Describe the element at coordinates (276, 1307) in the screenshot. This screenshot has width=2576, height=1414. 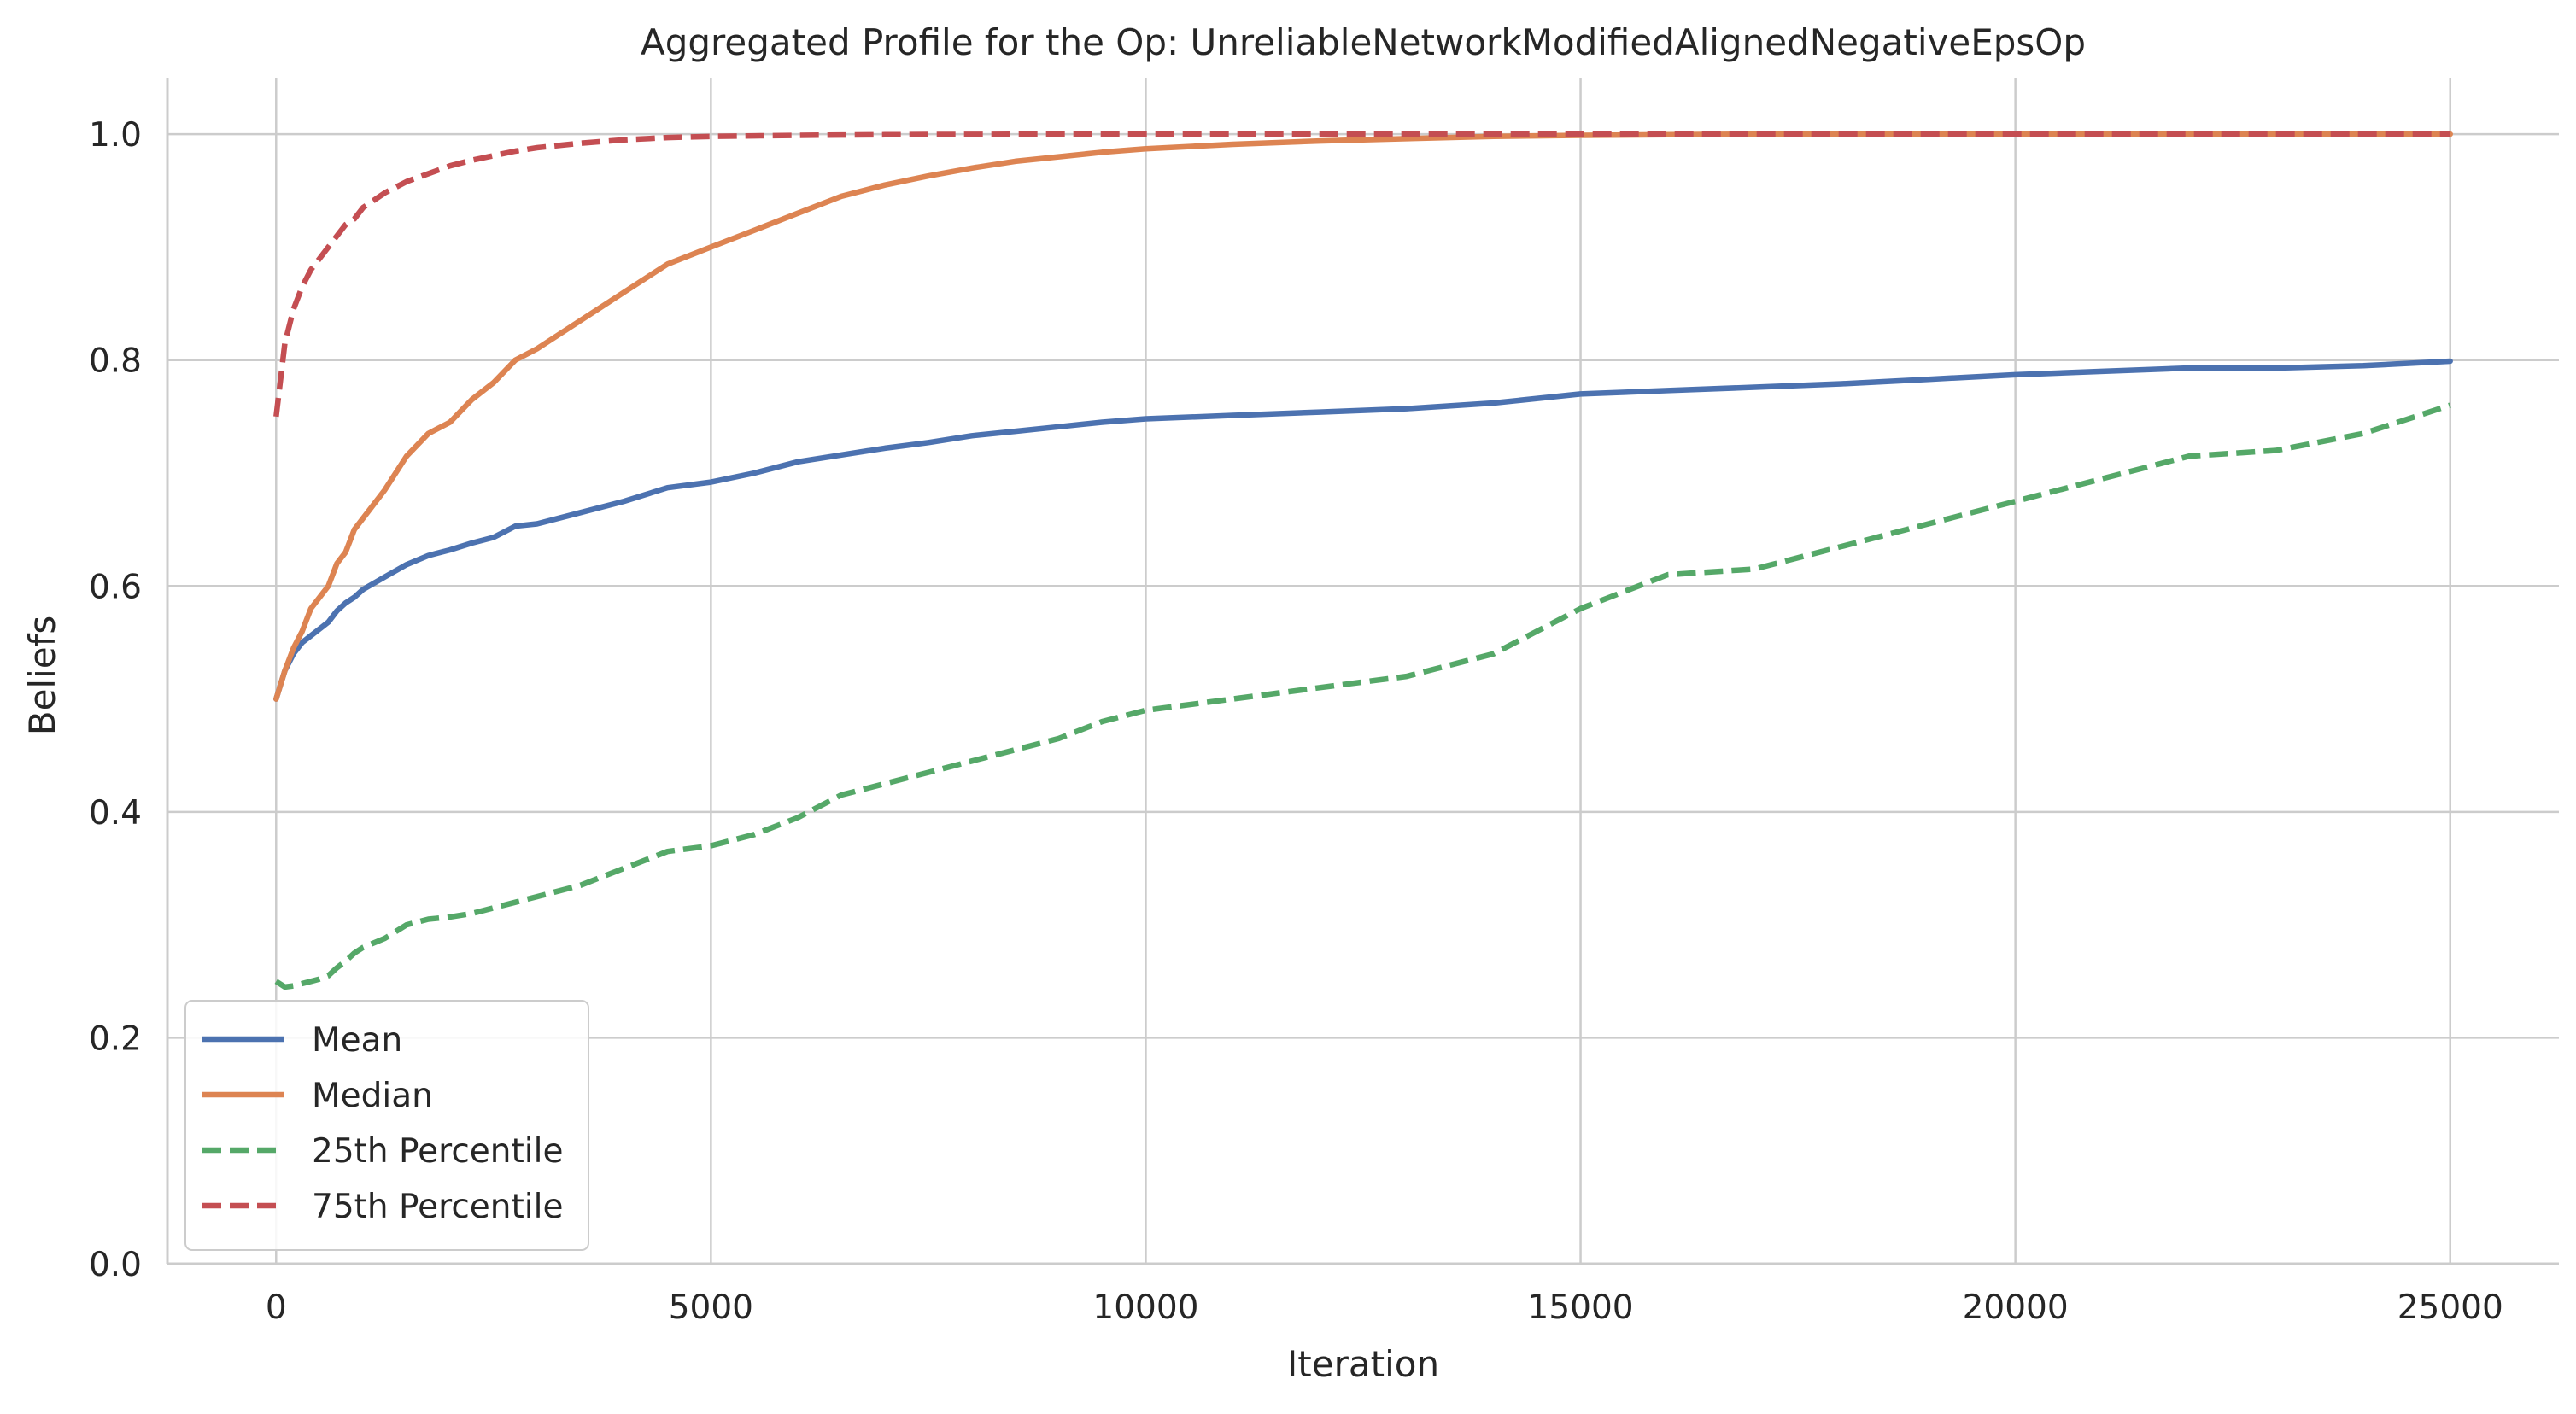
I see `x-tick-label: 0` at that location.